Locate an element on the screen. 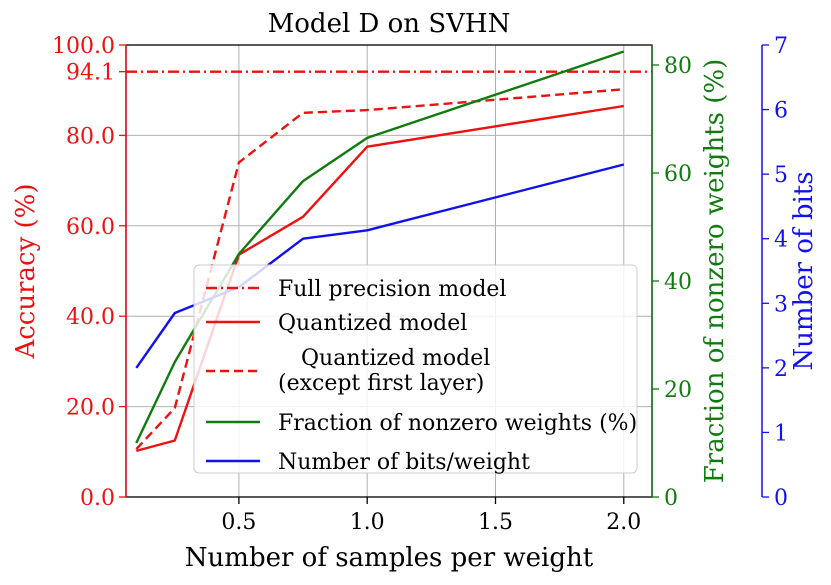  x-axis-label: Number of samples per weight is located at coordinates (389, 558).